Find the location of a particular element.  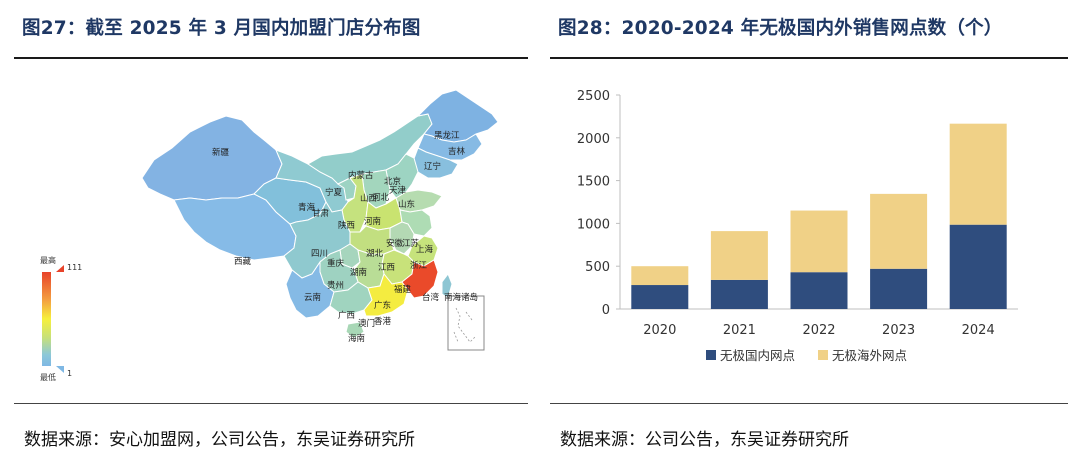

legend-color-scale is located at coordinates (46, 319).